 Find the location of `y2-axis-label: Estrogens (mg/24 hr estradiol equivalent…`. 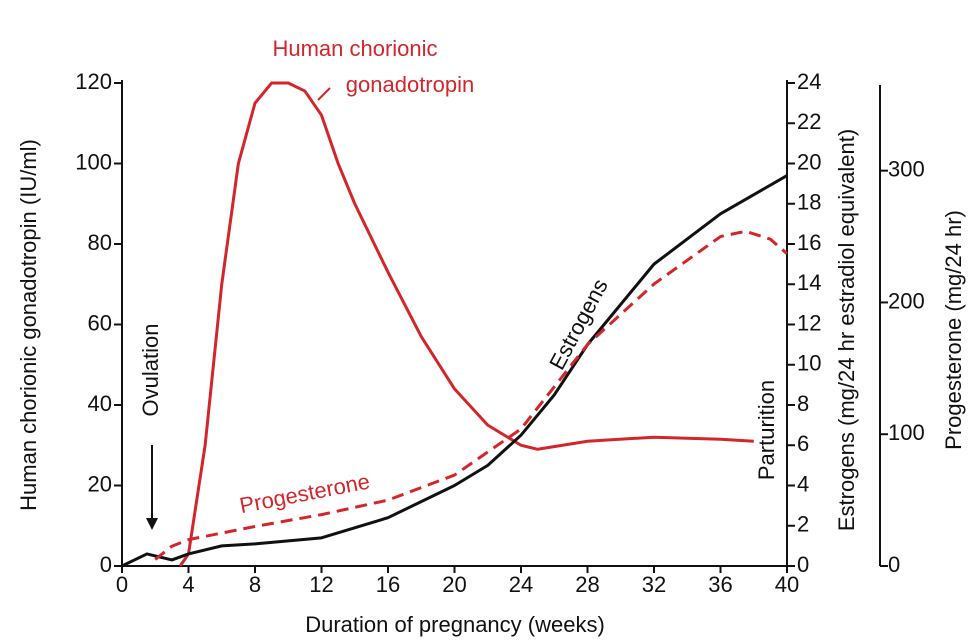

y2-axis-label: Estrogens (mg/24 hr estradiol equivalent… is located at coordinates (846, 330).